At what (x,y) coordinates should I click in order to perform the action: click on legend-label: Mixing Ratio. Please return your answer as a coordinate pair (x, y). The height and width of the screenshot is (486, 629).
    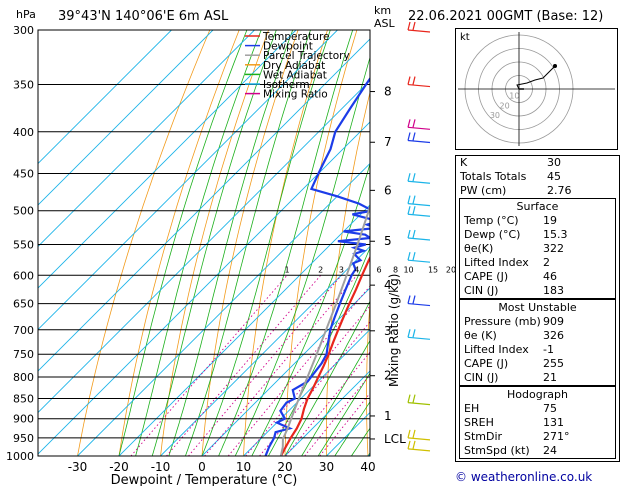
    Looking at the image, I should click on (295, 95).